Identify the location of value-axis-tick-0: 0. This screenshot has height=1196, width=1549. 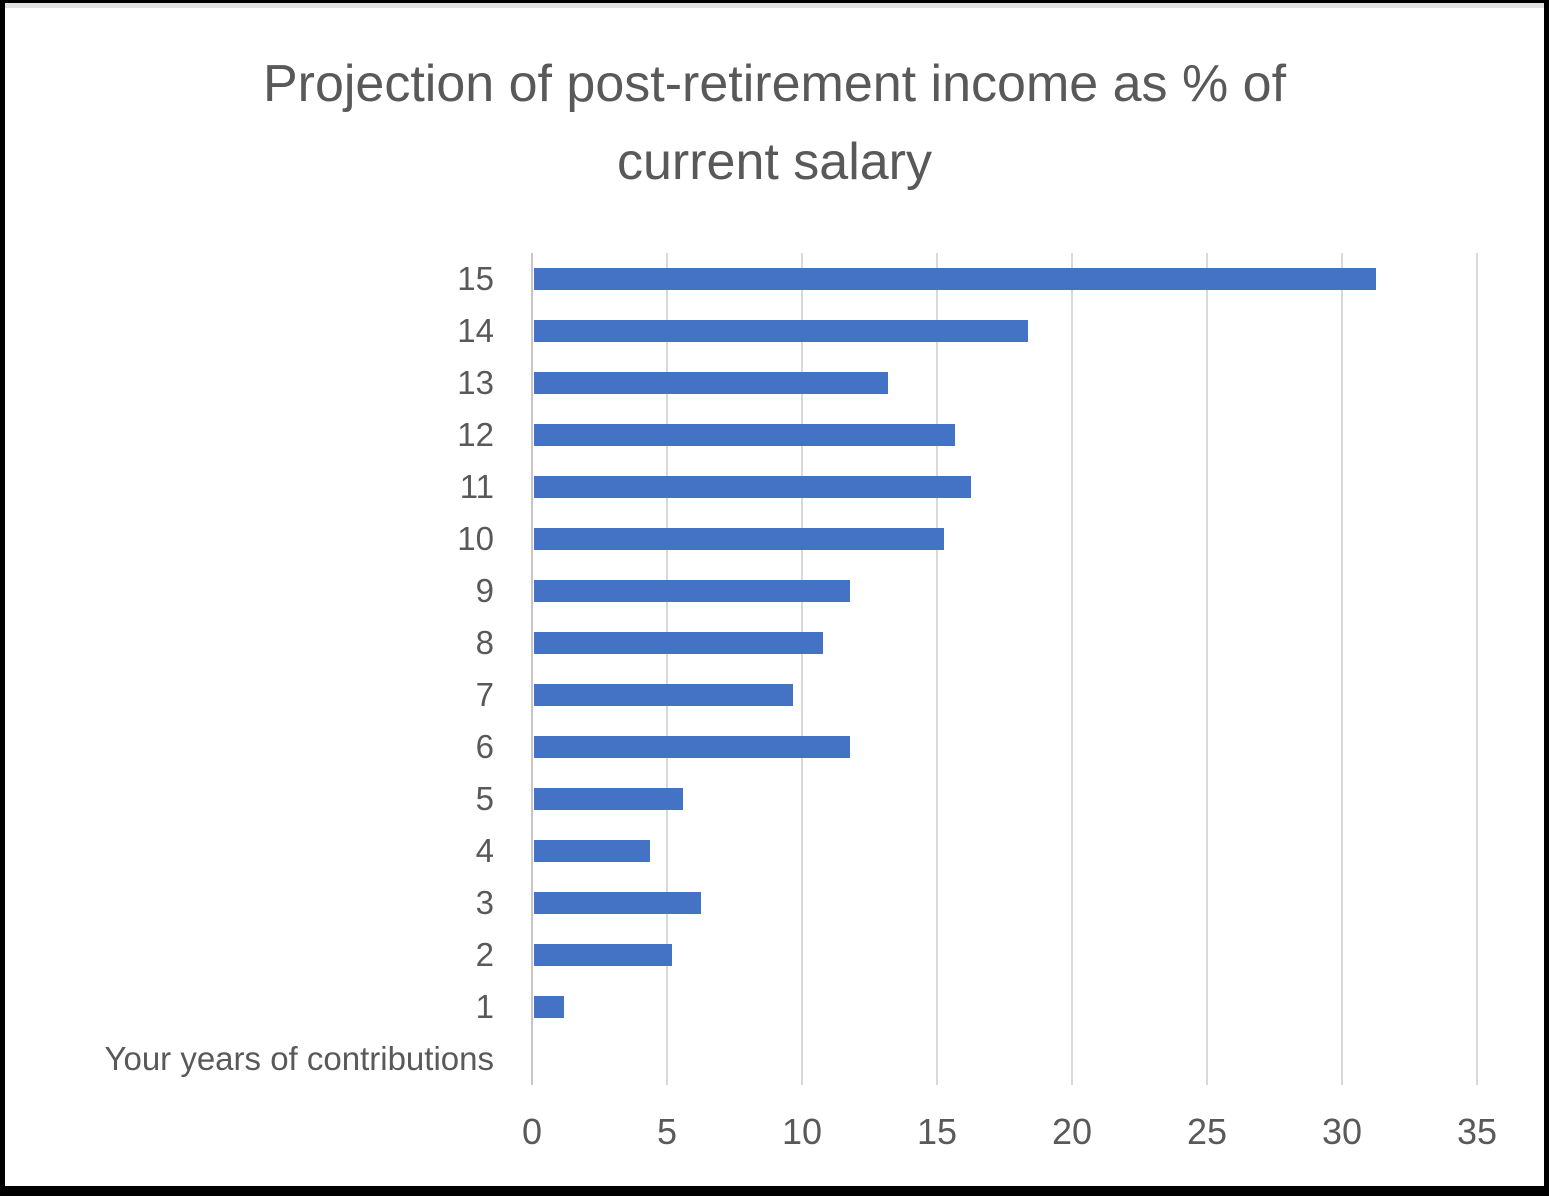
(532, 1131).